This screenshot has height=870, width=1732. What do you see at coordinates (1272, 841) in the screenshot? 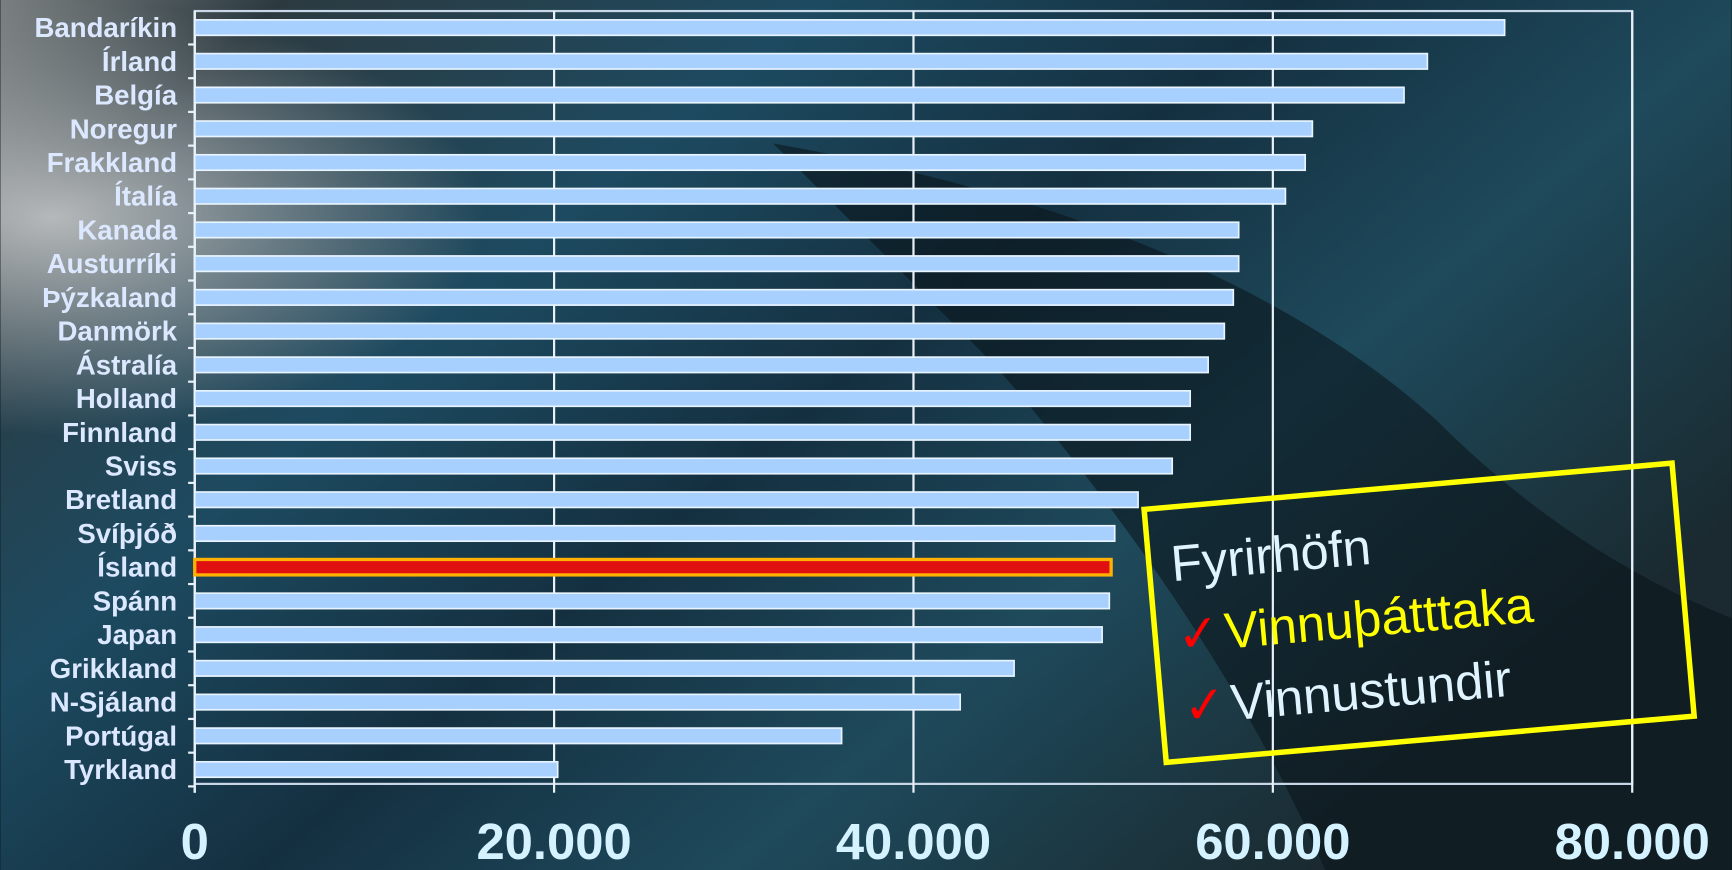
I see `x-tick-label: 60.000` at bounding box center [1272, 841].